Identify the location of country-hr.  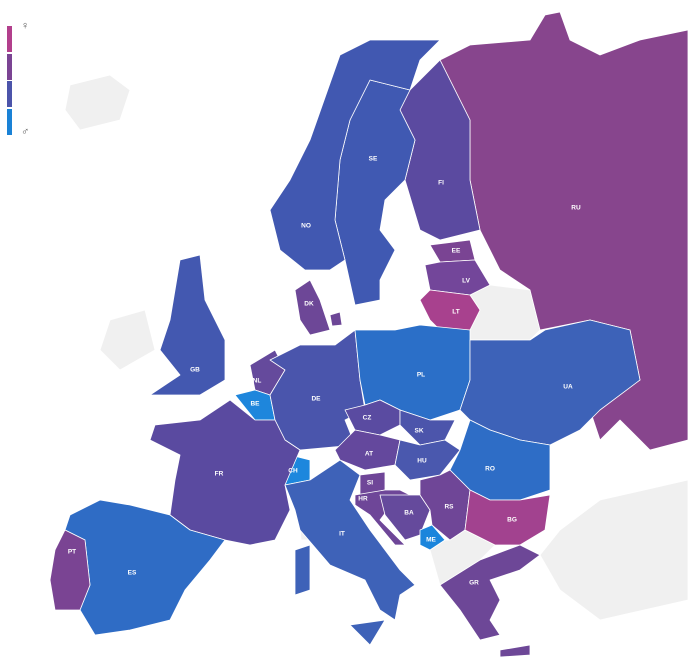
(382, 517).